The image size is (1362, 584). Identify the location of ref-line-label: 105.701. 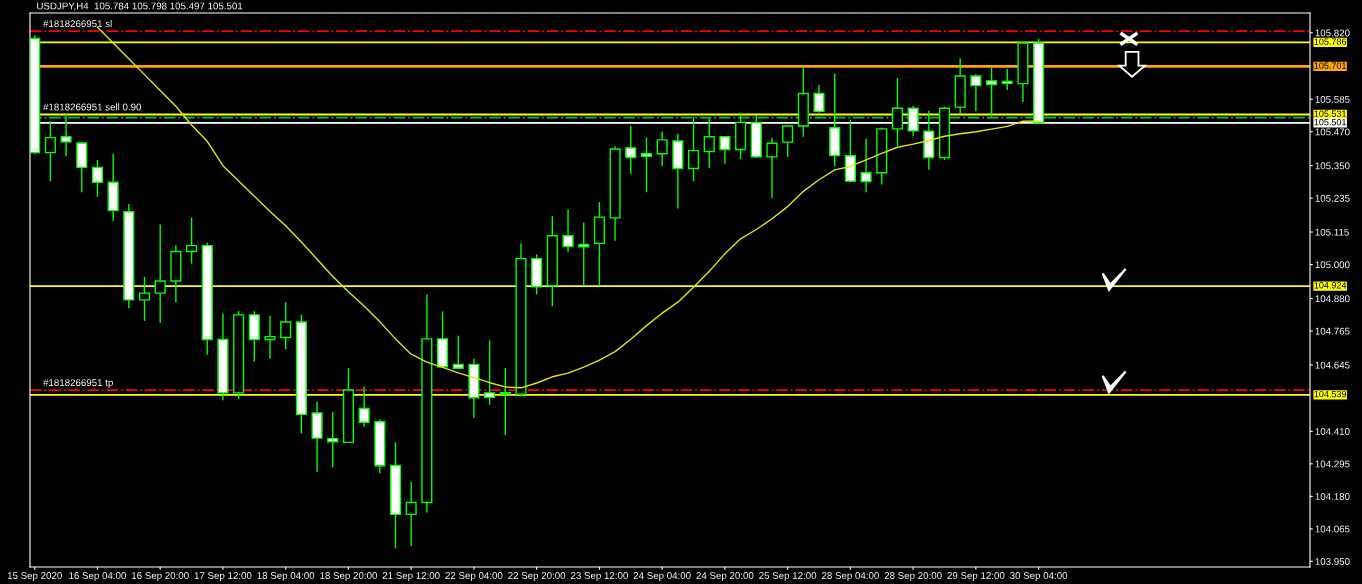
(1330, 65).